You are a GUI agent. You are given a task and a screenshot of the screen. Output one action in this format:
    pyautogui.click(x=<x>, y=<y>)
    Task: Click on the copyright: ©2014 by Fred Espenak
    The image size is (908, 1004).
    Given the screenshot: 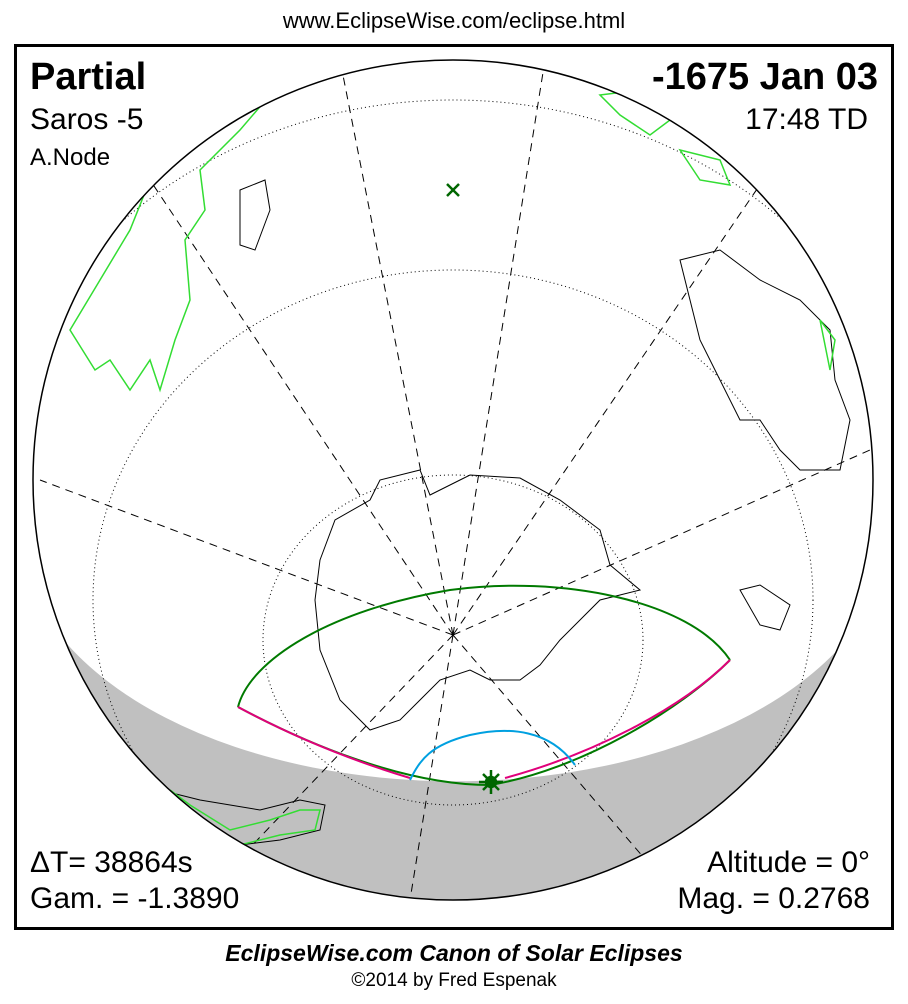 What is the action you would take?
    pyautogui.click(x=454, y=980)
    